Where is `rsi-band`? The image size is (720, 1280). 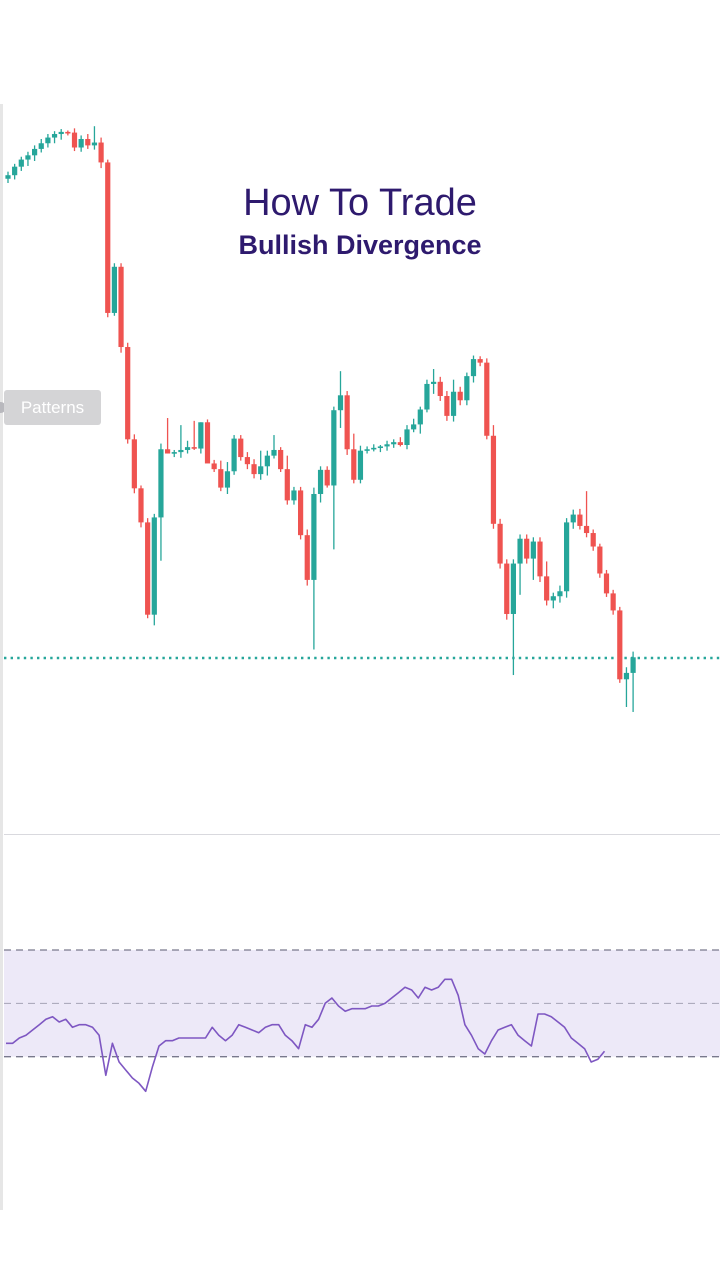
rsi-band is located at coordinates (362, 1003).